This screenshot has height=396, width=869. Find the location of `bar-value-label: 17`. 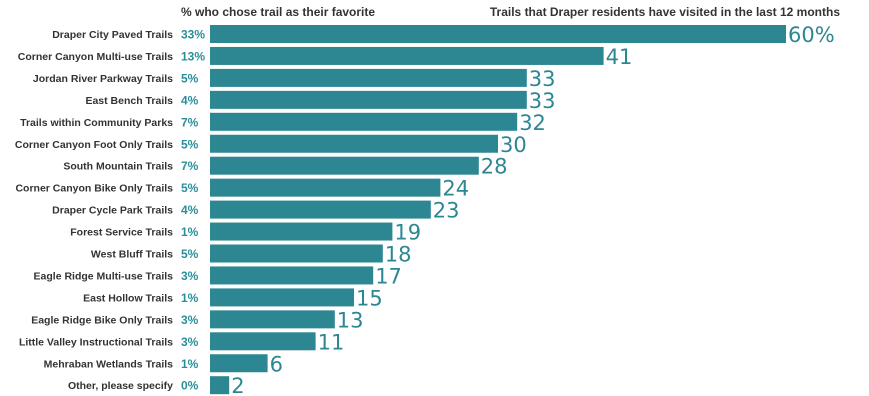

bar-value-label: 17 is located at coordinates (388, 276).